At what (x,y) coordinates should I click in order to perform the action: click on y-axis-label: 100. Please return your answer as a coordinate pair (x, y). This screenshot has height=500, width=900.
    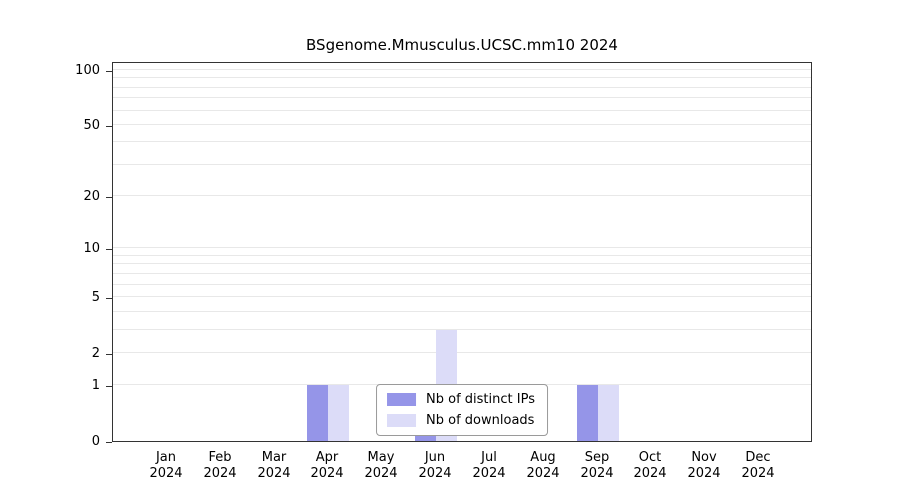
    Looking at the image, I should click on (87, 70).